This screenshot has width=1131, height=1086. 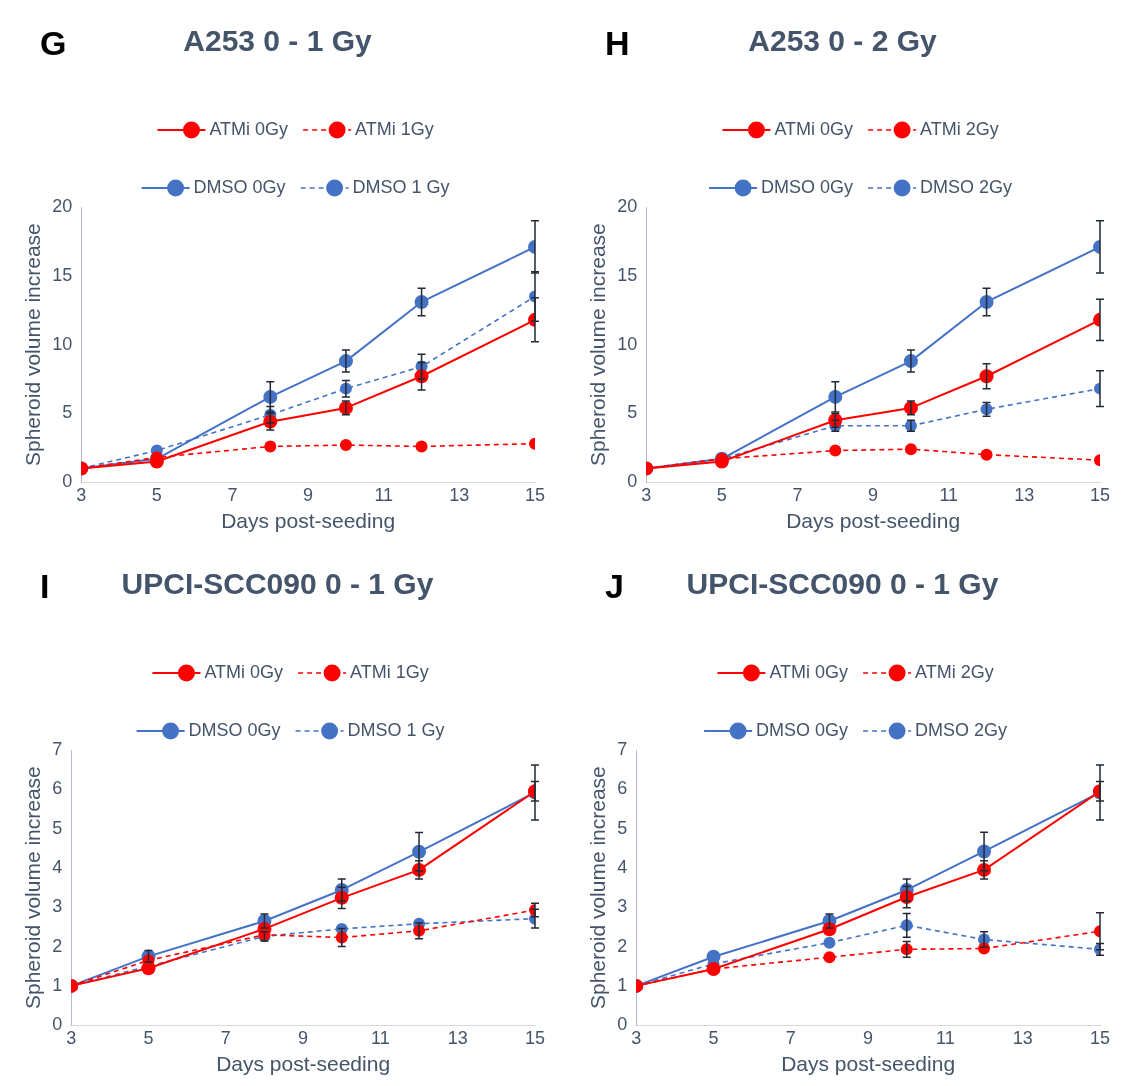 I want to click on text: G, so click(x=53, y=43).